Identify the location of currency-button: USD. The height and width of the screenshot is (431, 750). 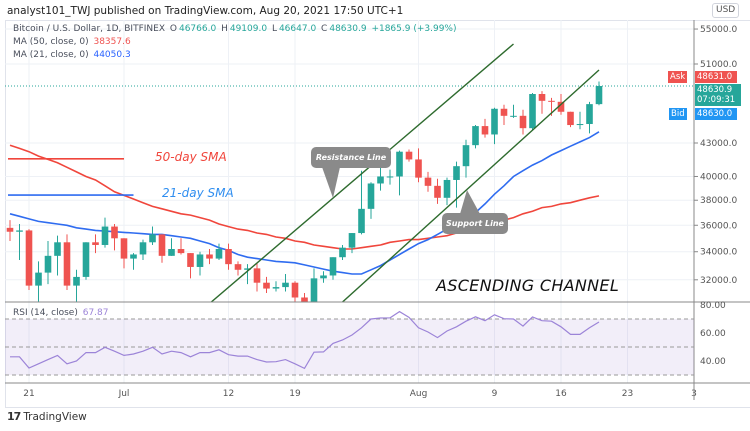
(726, 10).